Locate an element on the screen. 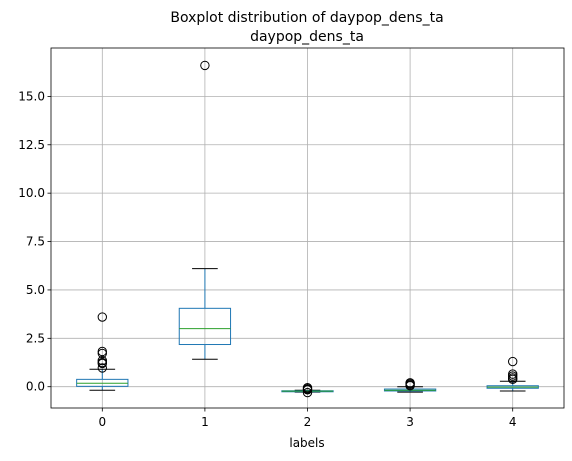 This screenshot has height=461, width=572. y-tick-label: 10.0 is located at coordinates (31, 193).